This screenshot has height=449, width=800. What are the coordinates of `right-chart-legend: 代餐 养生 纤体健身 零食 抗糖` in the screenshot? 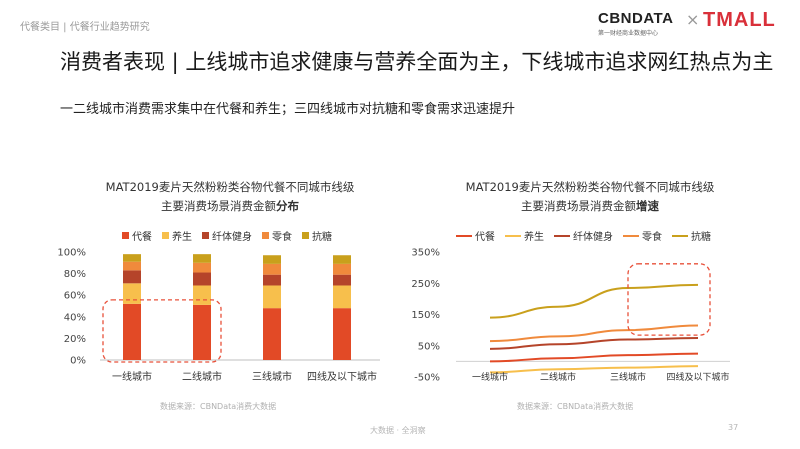 It's located at (588, 235).